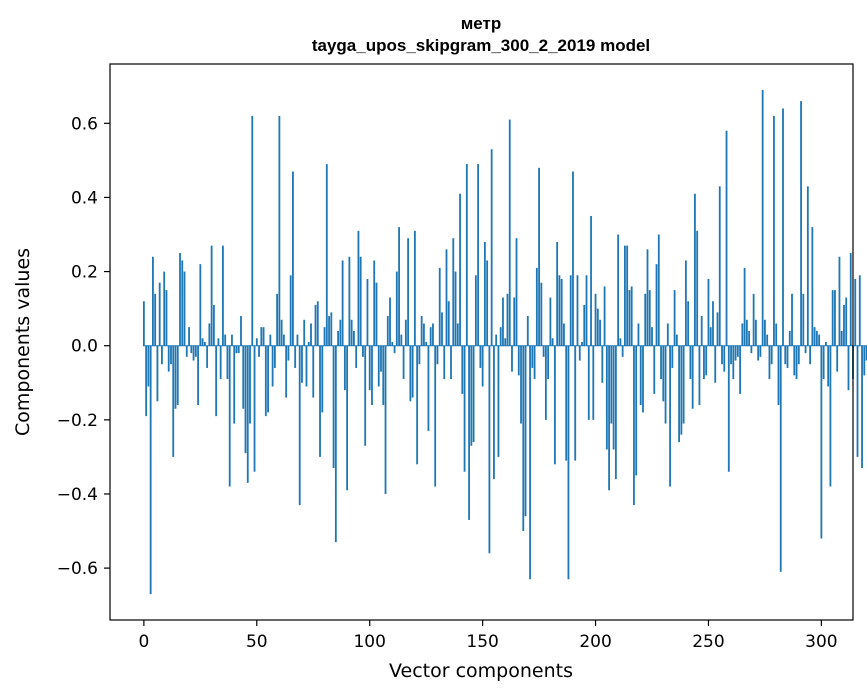  What do you see at coordinates (708, 642) in the screenshot?
I see `x-tick-label: 250` at bounding box center [708, 642].